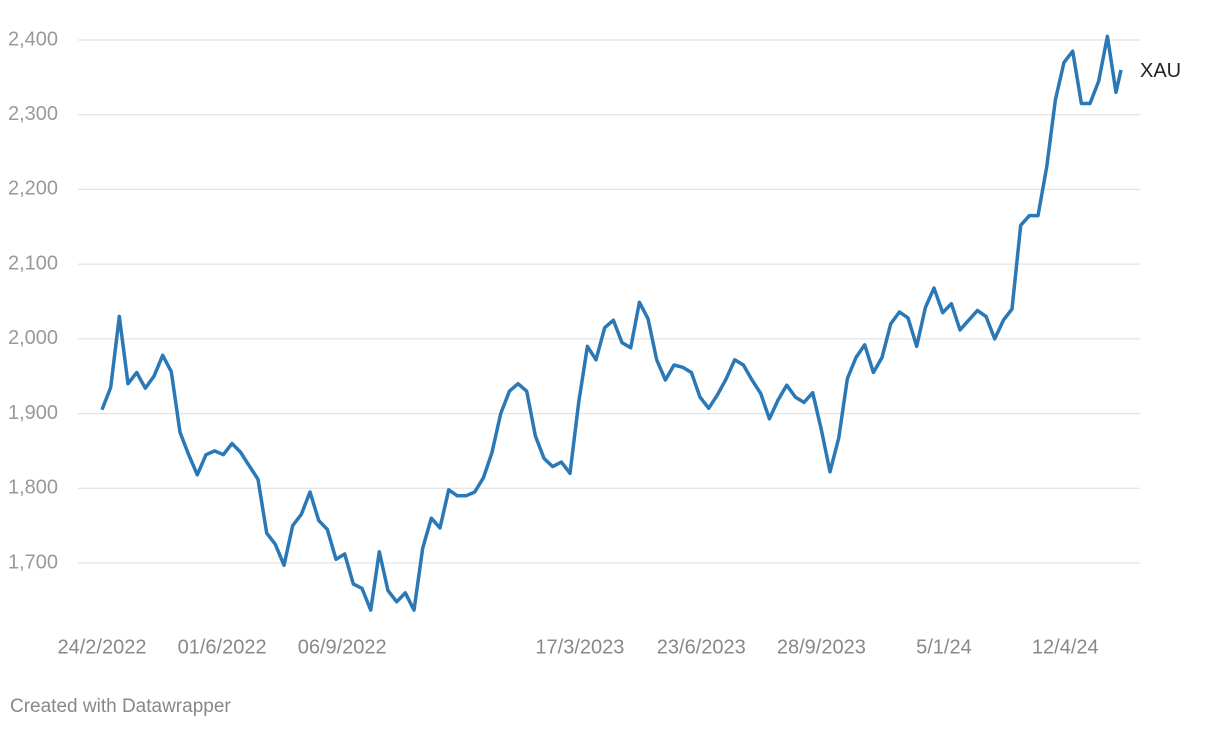 The image size is (1220, 735). I want to click on y-tick-label: 2,400, so click(33, 39).